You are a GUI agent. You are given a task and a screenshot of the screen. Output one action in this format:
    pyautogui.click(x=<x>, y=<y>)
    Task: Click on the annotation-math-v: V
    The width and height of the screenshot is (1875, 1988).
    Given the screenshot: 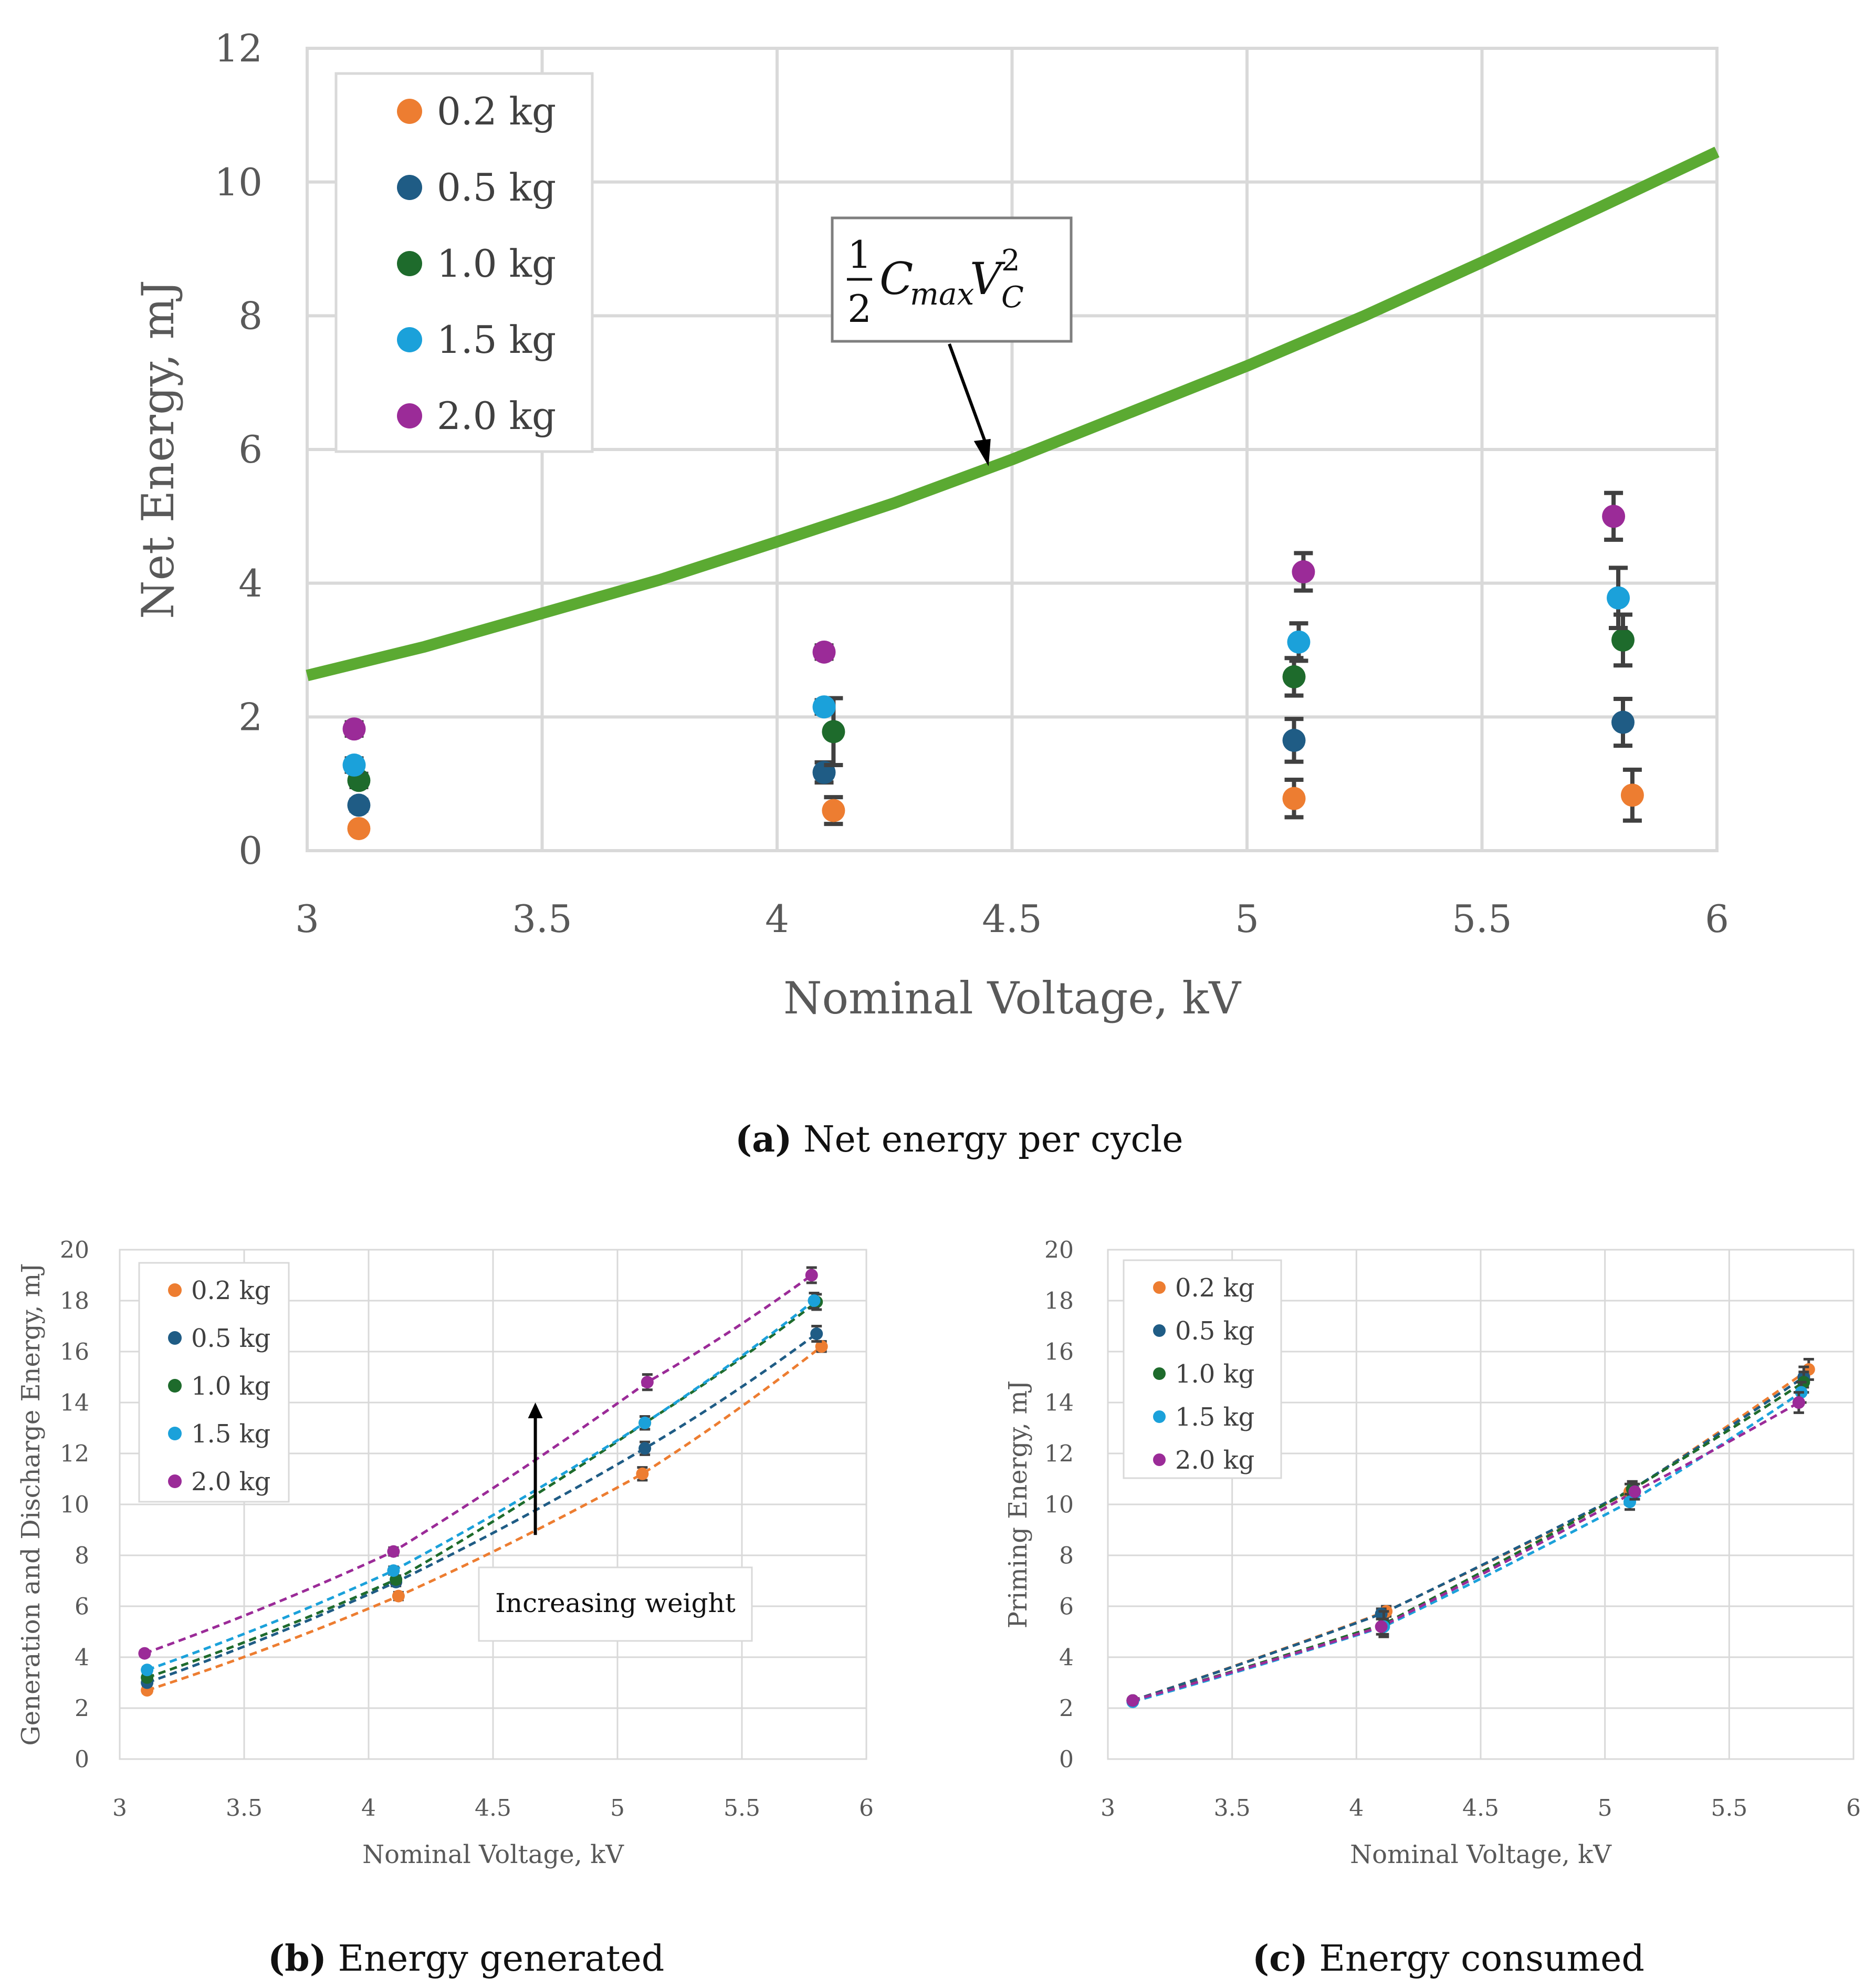 What is the action you would take?
    pyautogui.click(x=987, y=279)
    